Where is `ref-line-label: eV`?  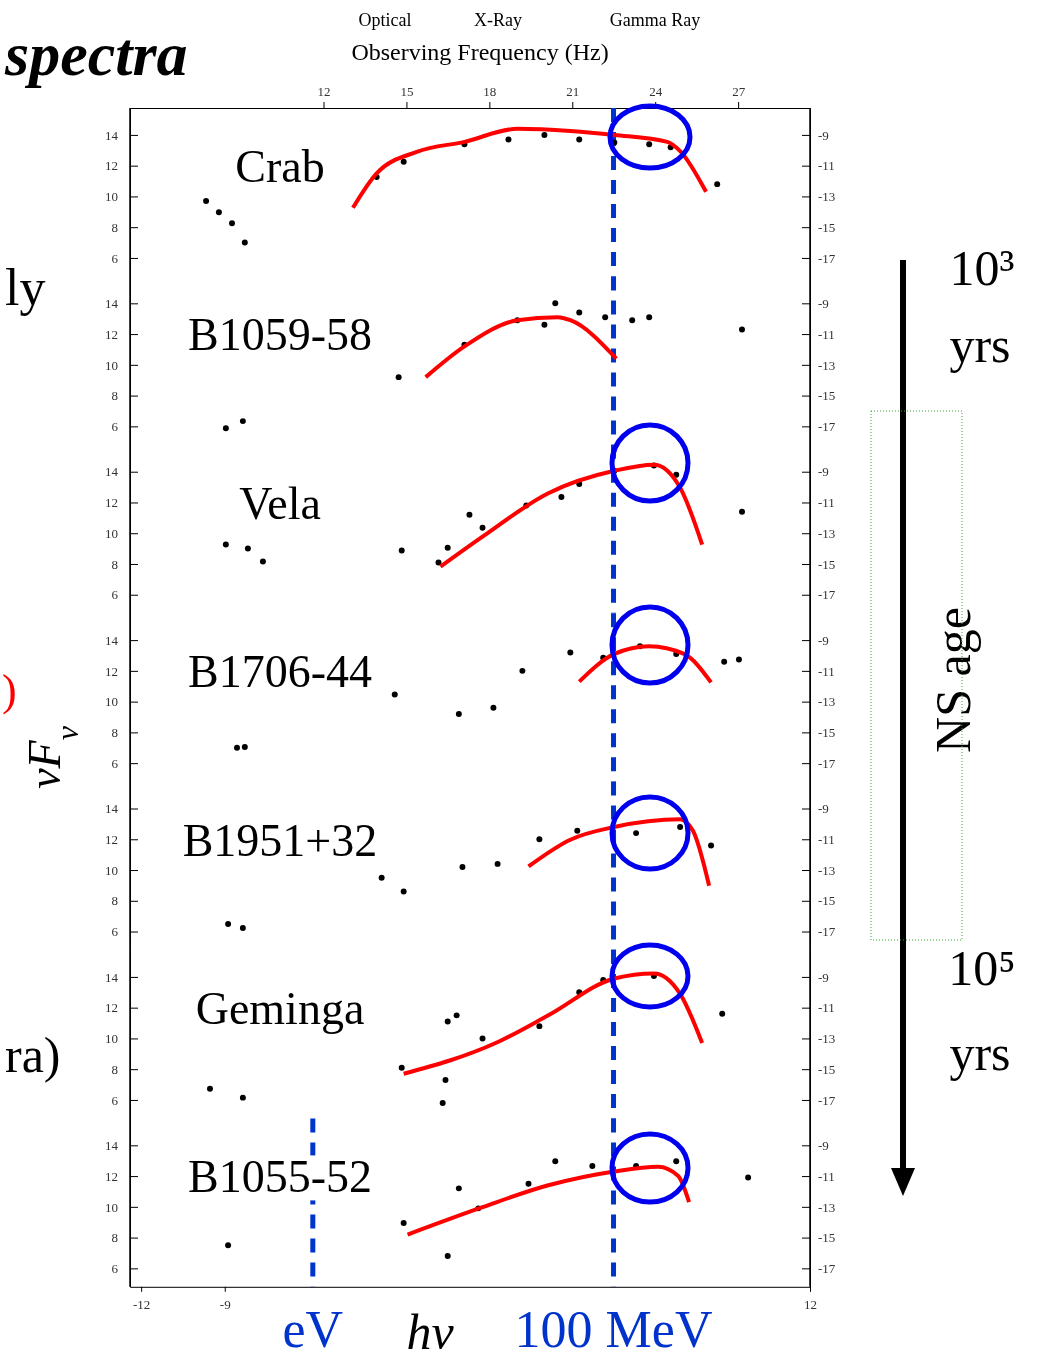
ref-line-label: eV is located at coordinates (313, 1329).